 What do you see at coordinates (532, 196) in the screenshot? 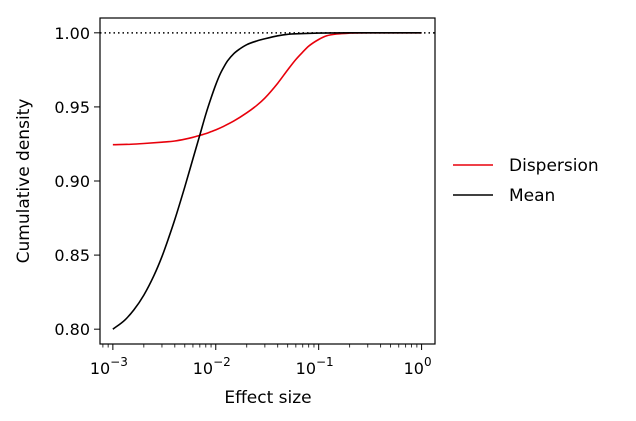
I see `legend-label-mean: Mean` at bounding box center [532, 196].